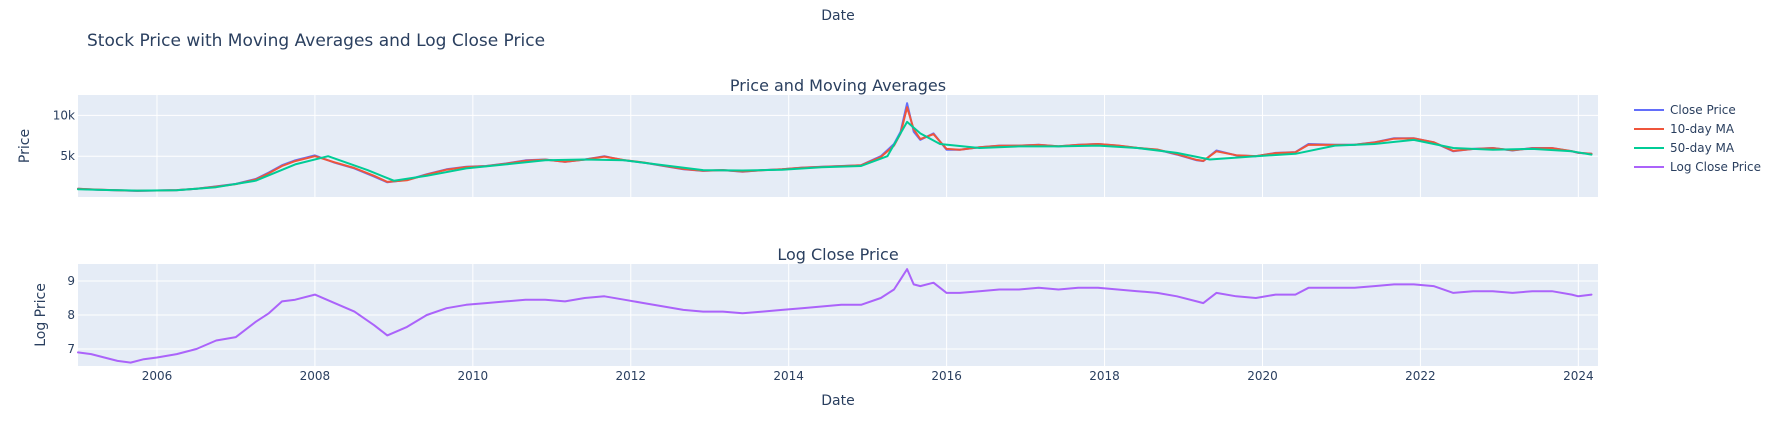 The height and width of the screenshot is (441, 1768). What do you see at coordinates (838, 85) in the screenshot?
I see `price-subplot-title: Price and Moving Averages` at bounding box center [838, 85].